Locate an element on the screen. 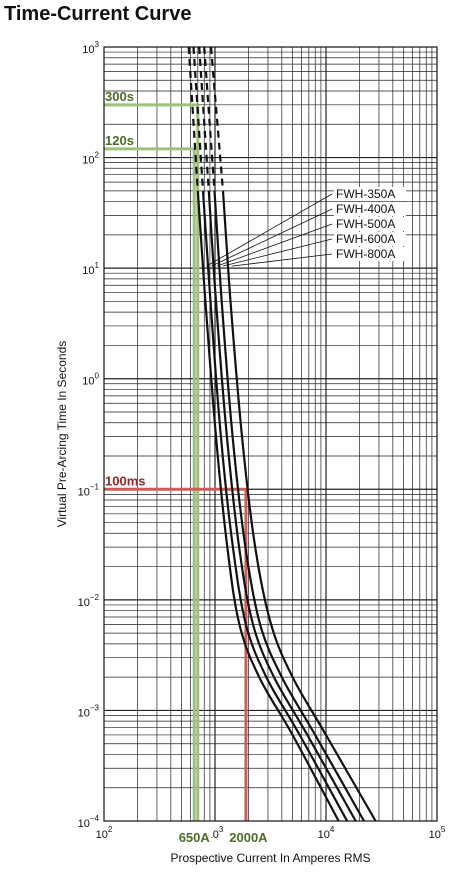  page-title: Time-Current Curve is located at coordinates (98, 14).